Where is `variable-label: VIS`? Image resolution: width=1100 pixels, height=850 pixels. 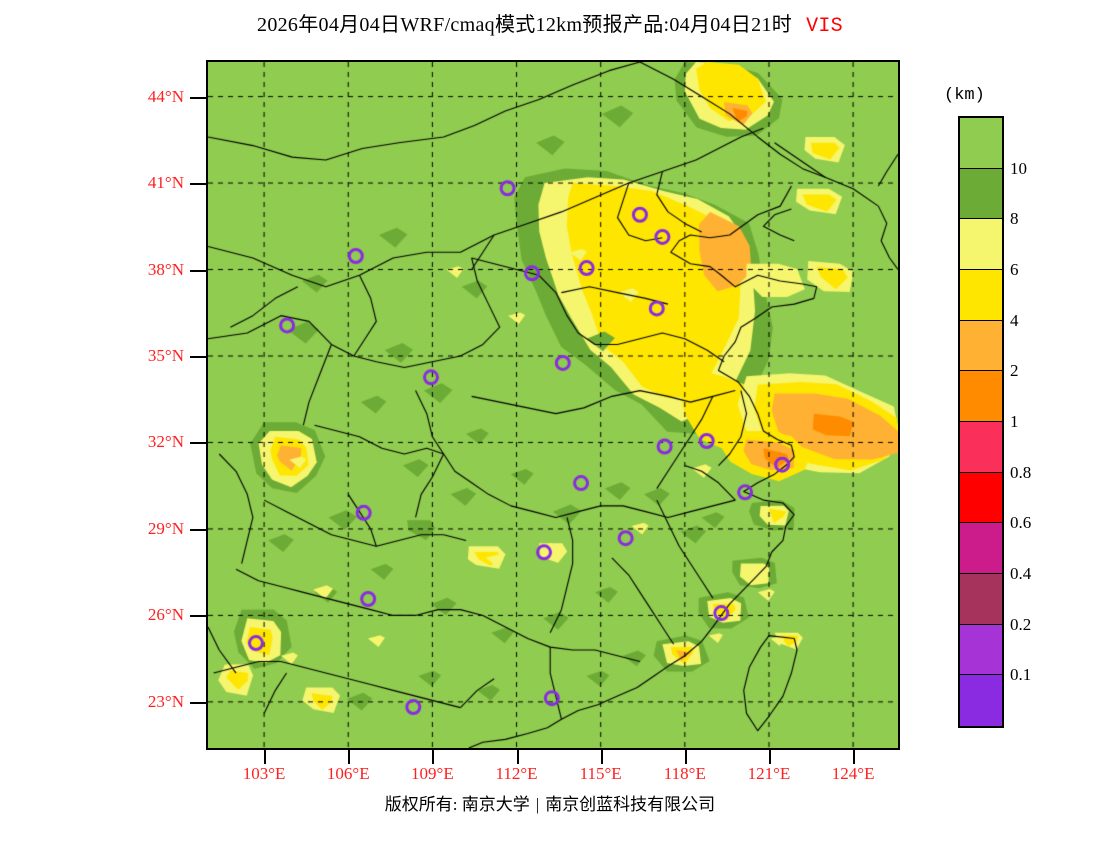
variable-label: VIS is located at coordinates (824, 26).